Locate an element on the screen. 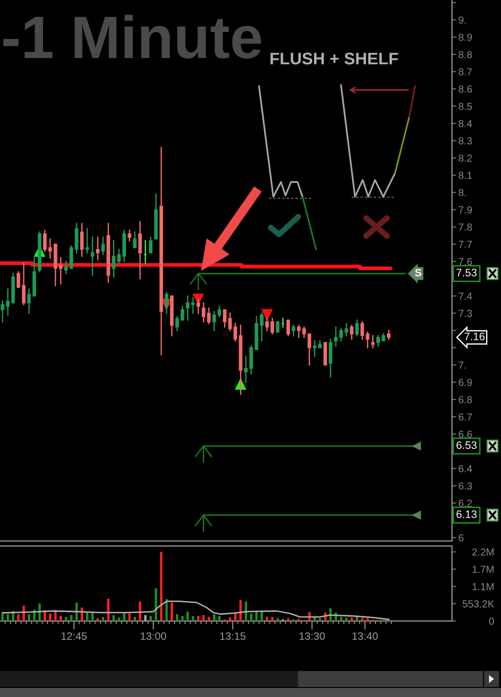  chart-title: -1 Minute is located at coordinates (132, 36).